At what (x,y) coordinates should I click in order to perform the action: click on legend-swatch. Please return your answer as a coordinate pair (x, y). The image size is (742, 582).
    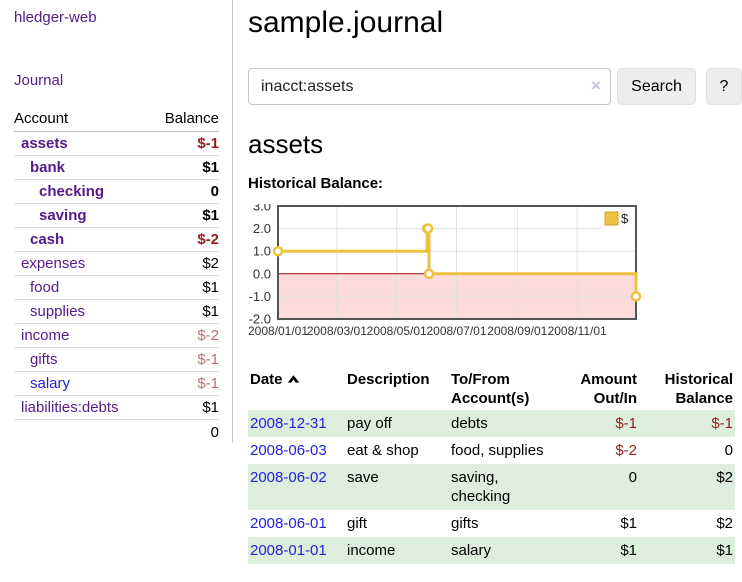
    Looking at the image, I should click on (611, 218).